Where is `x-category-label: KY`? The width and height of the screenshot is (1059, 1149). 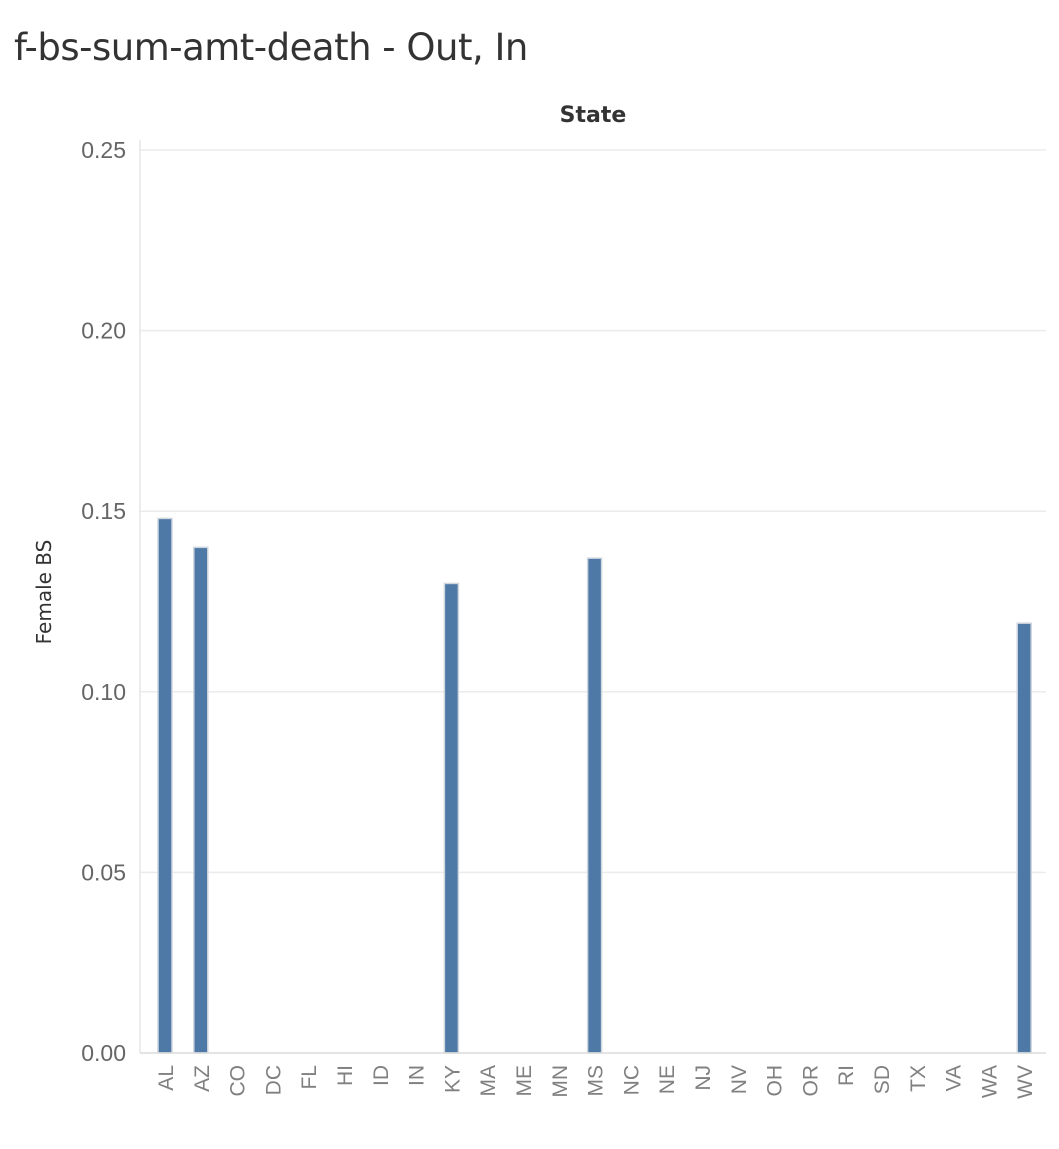
x-category-label: KY is located at coordinates (452, 1079).